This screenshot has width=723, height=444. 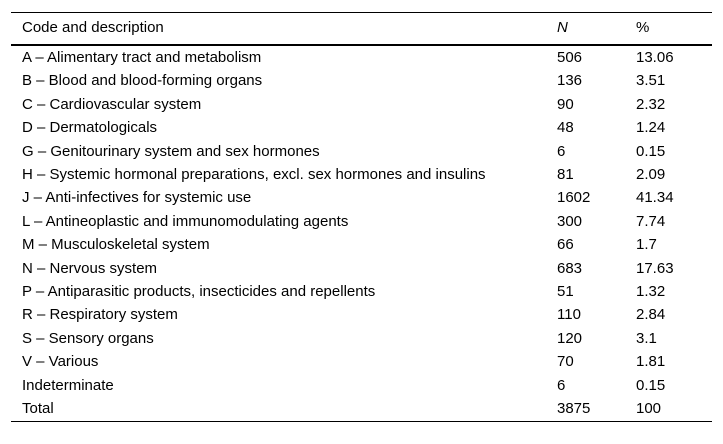 I want to click on cell-description: A – Alimentary tract and metabolism, so click(x=142, y=57).